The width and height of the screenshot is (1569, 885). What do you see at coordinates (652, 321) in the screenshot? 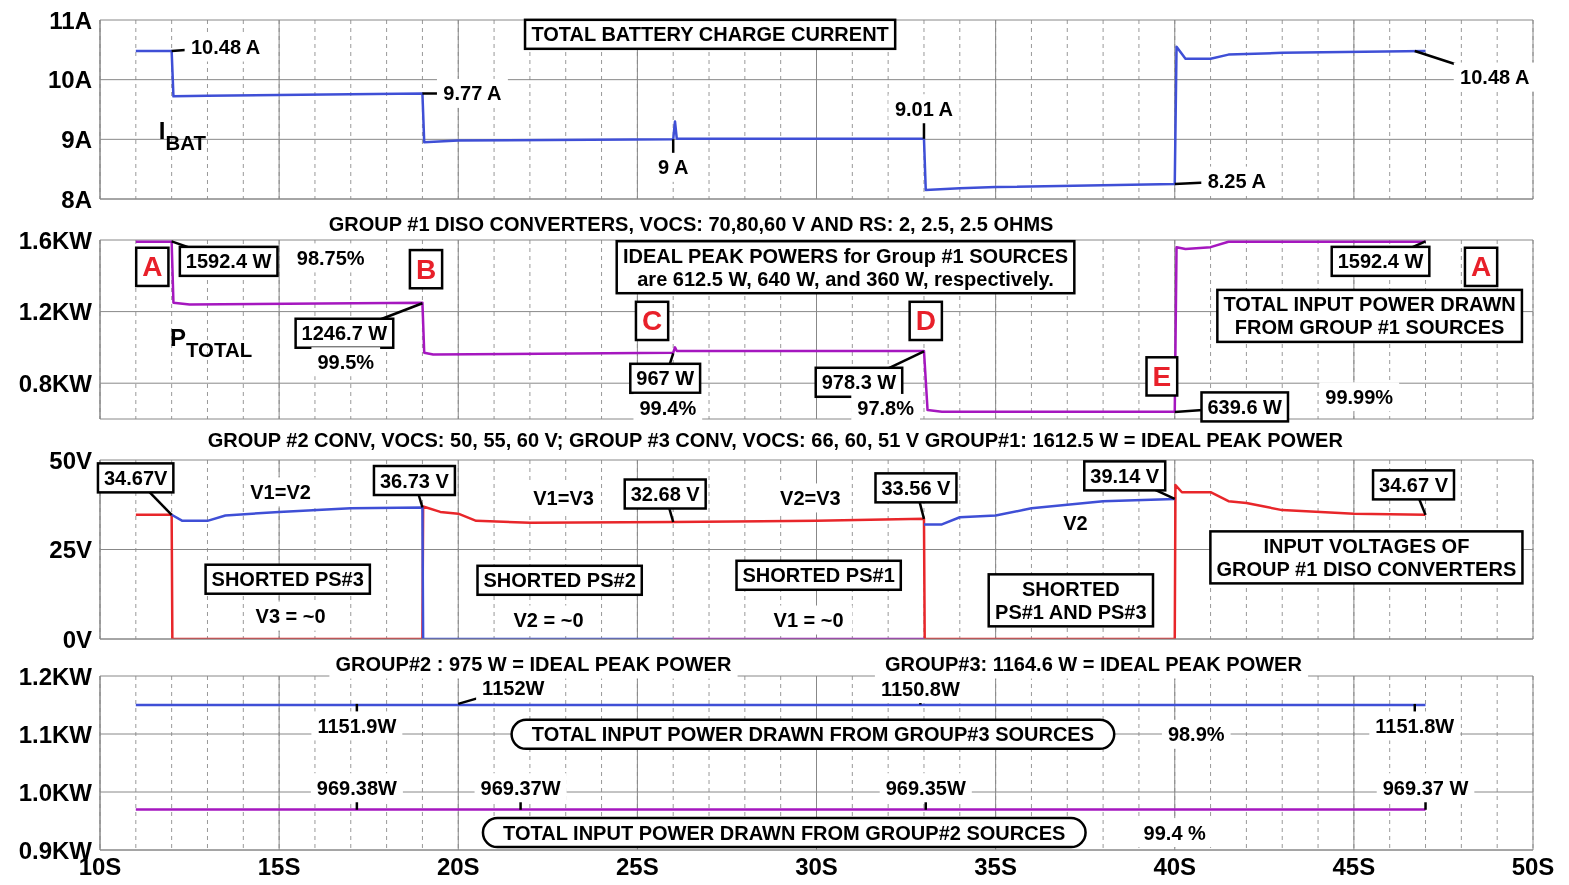
I see `annotation: C` at bounding box center [652, 321].